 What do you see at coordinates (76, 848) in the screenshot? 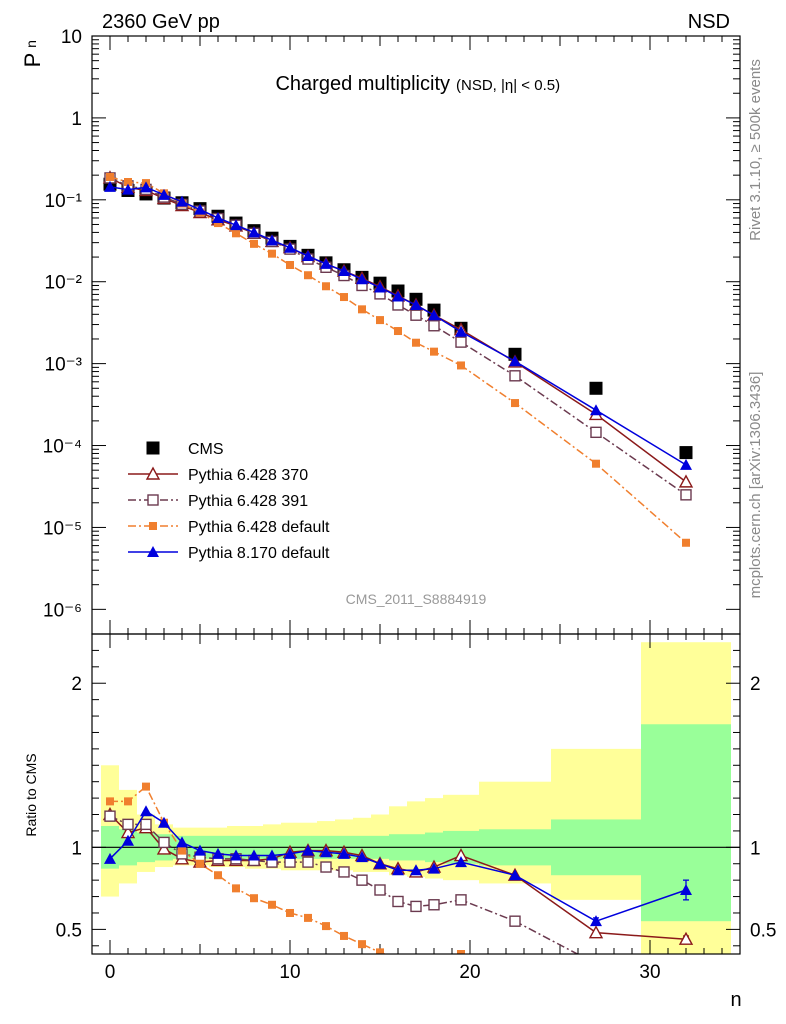
I see `ratio-ytick-label: 1` at bounding box center [76, 848].